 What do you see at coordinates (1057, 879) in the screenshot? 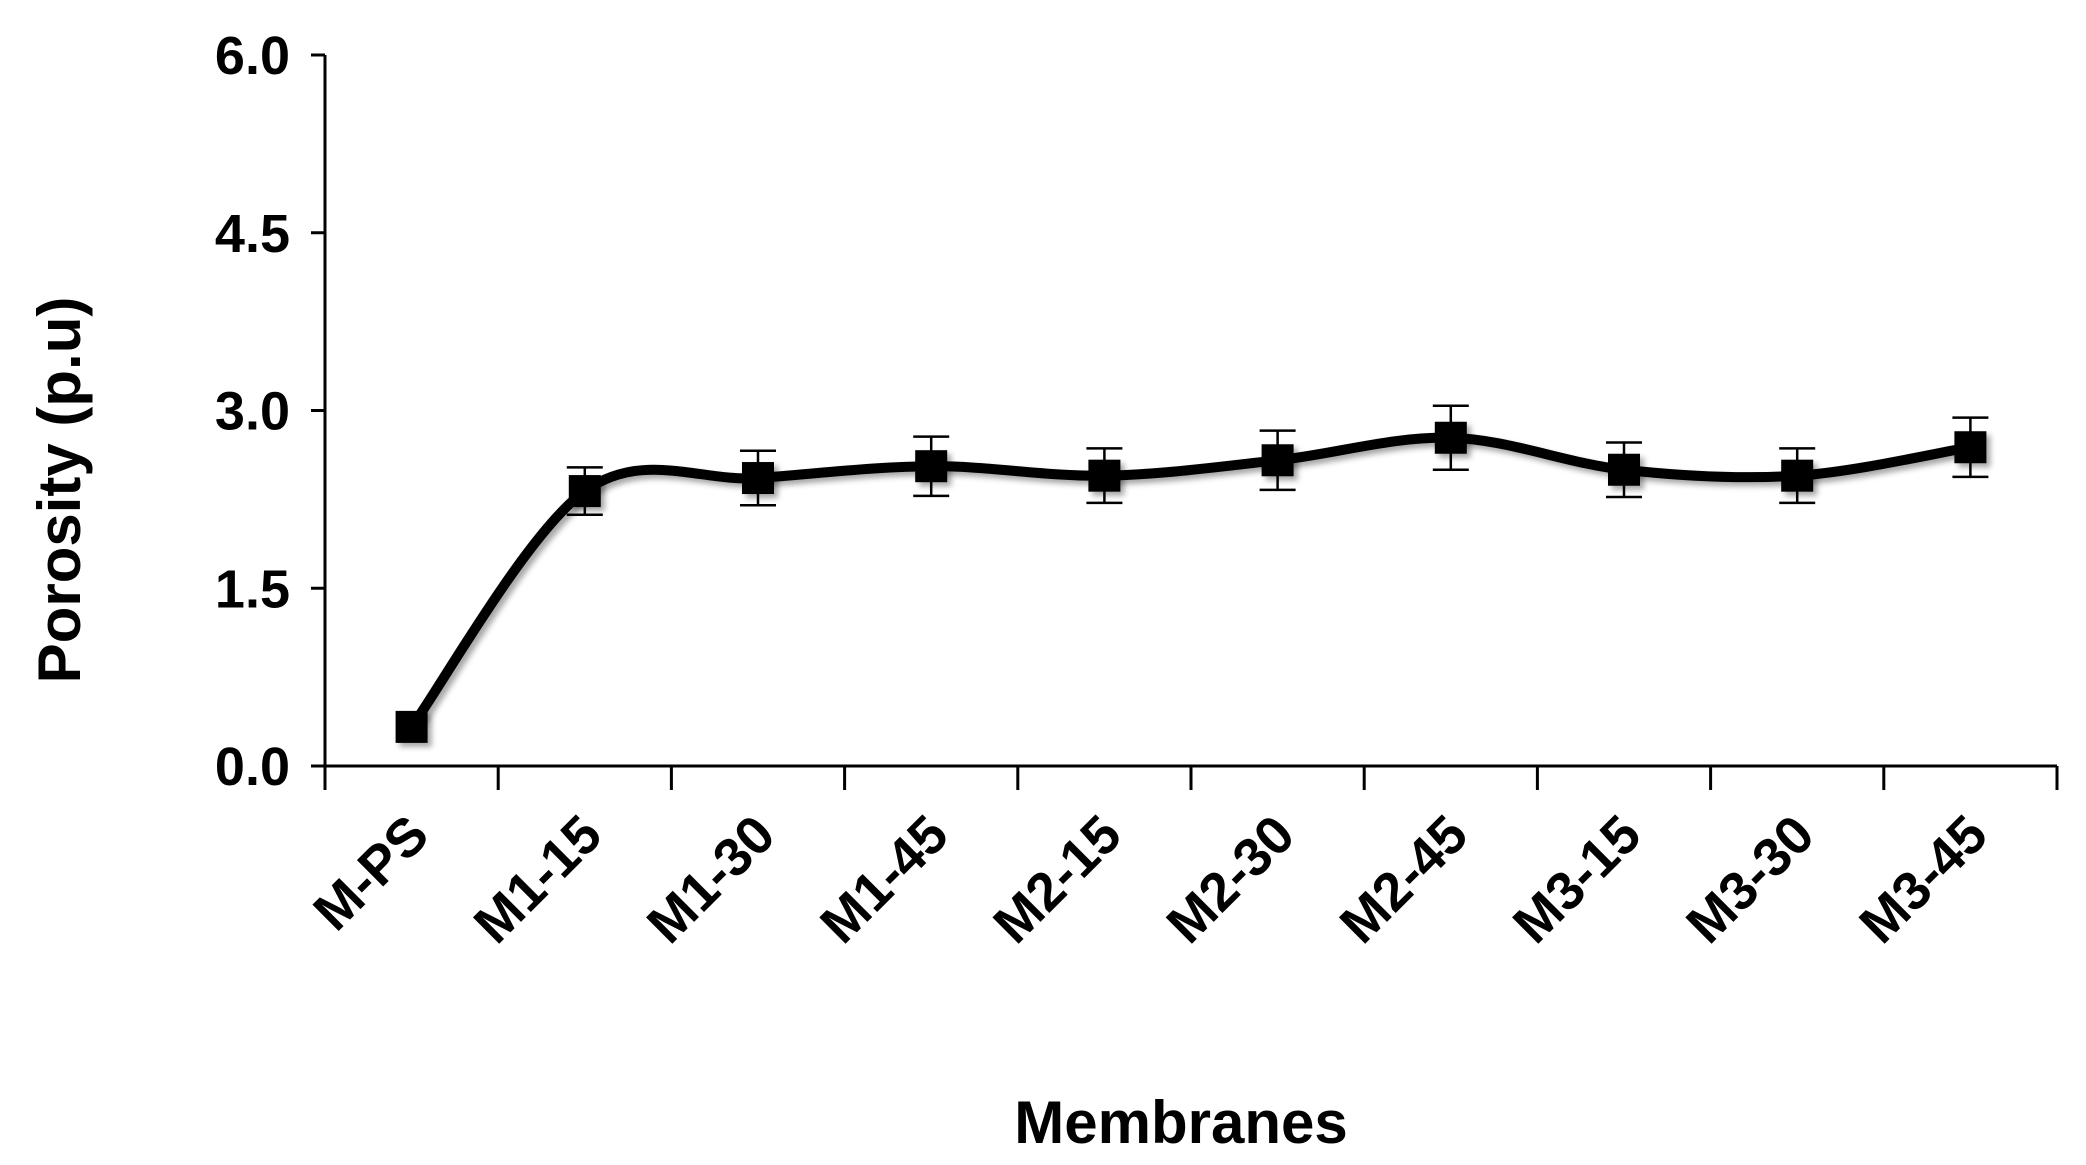
I see `x-tick-label: M2-15` at bounding box center [1057, 879].